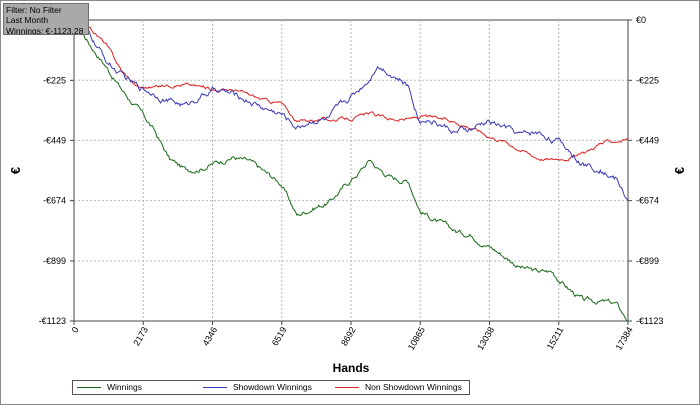  What do you see at coordinates (647, 201) in the screenshot?
I see `y-tick-label-right: -€674` at bounding box center [647, 201].